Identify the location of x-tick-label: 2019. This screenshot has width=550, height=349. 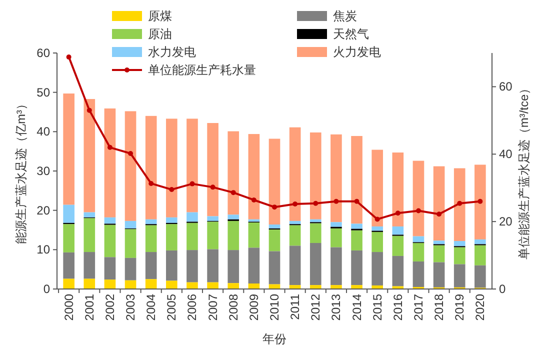
(459, 307).